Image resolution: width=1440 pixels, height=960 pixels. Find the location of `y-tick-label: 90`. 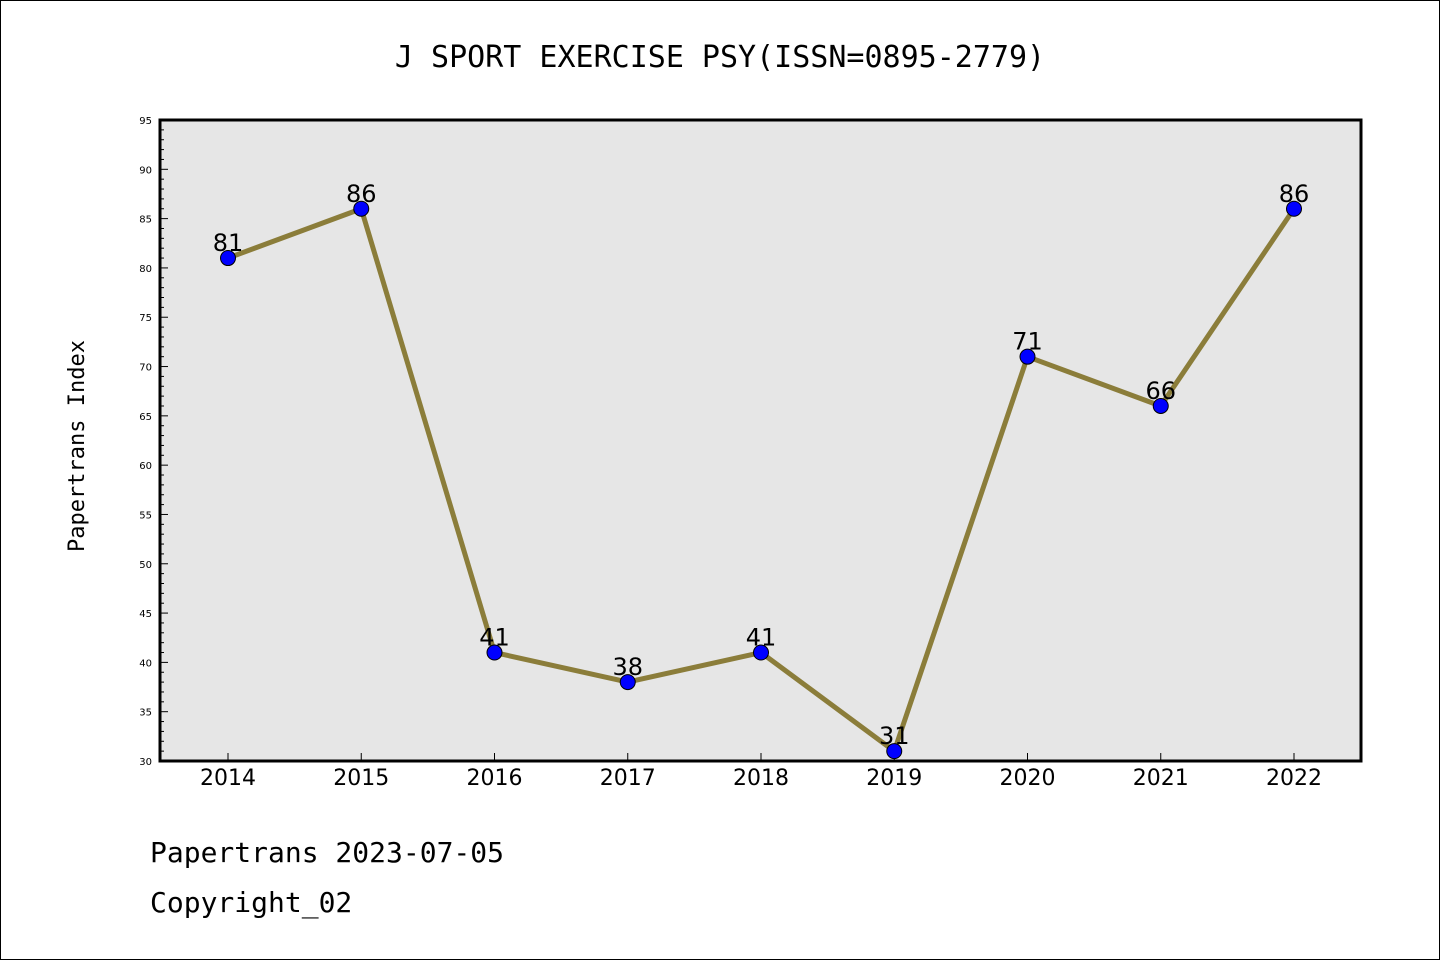

y-tick-label: 90 is located at coordinates (145, 170).